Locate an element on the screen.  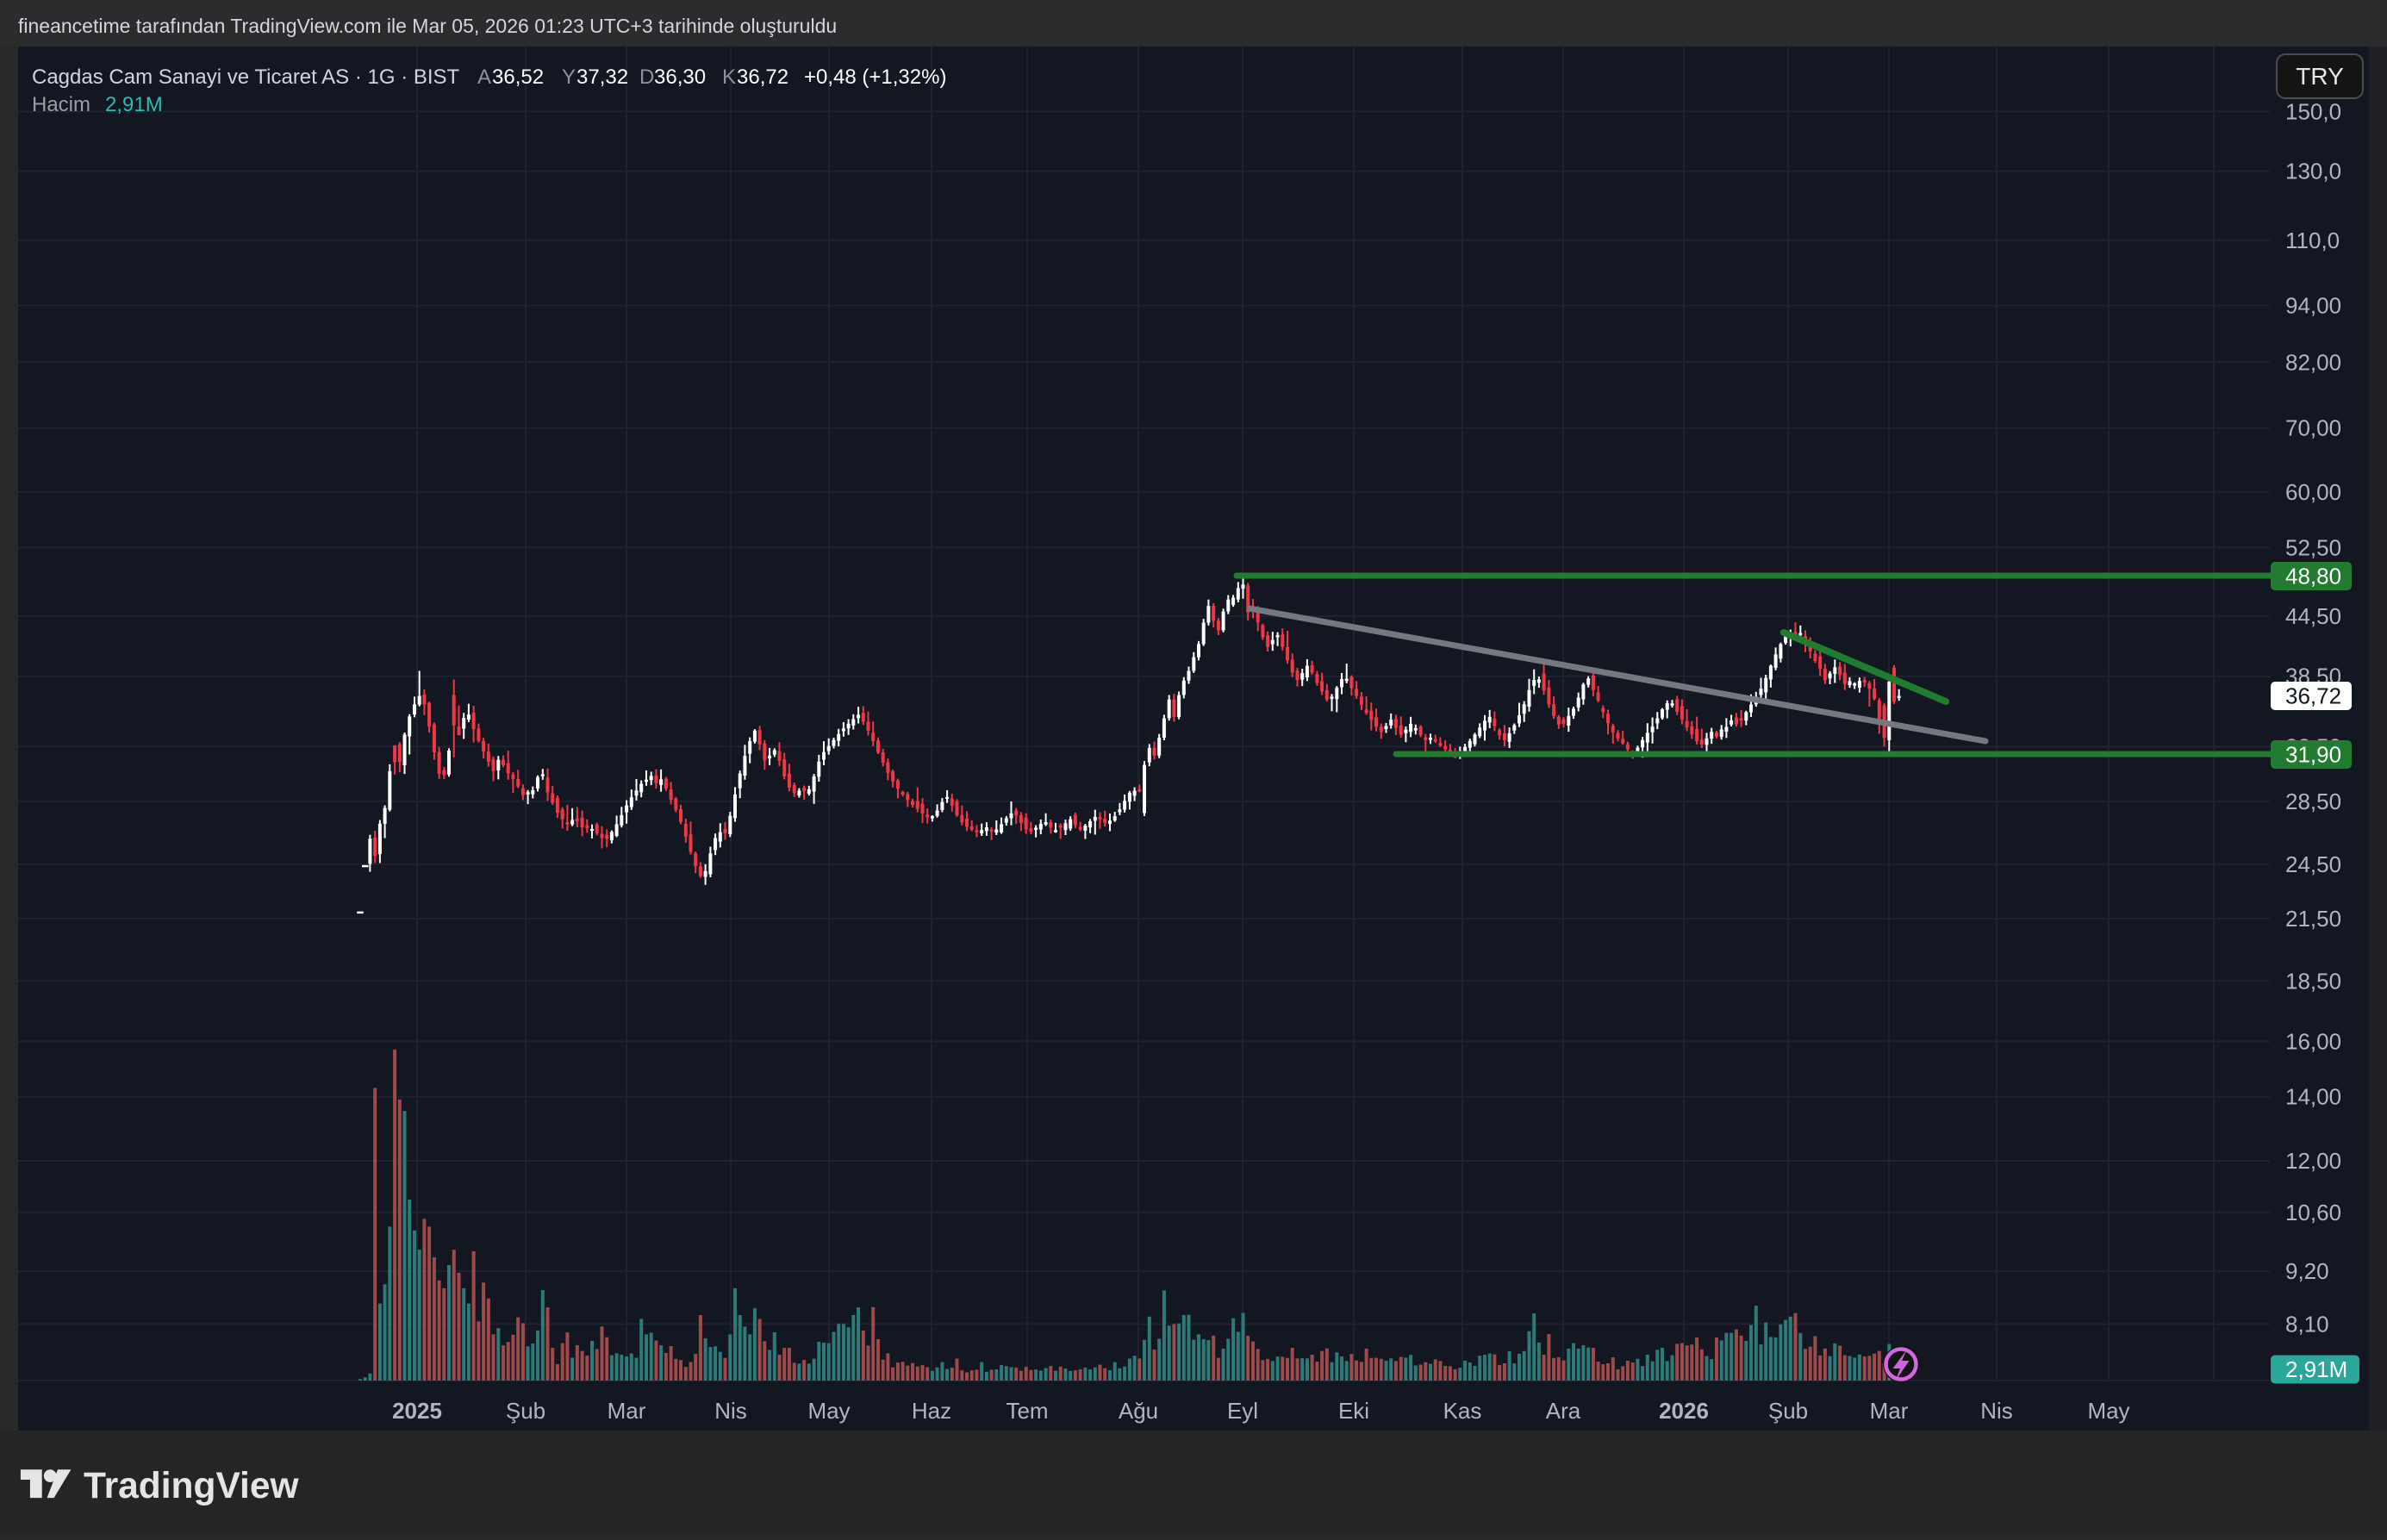
svg-text: 21,50 is located at coordinates (2313, 919).